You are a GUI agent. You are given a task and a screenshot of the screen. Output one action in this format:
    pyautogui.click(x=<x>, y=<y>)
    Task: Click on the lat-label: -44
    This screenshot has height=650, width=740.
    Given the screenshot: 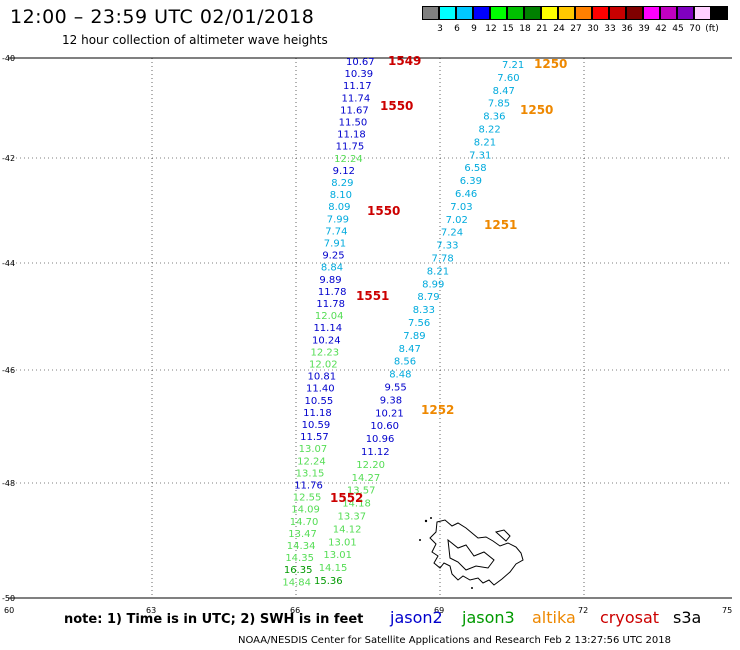 What is the action you would take?
    pyautogui.click(x=8, y=263)
    